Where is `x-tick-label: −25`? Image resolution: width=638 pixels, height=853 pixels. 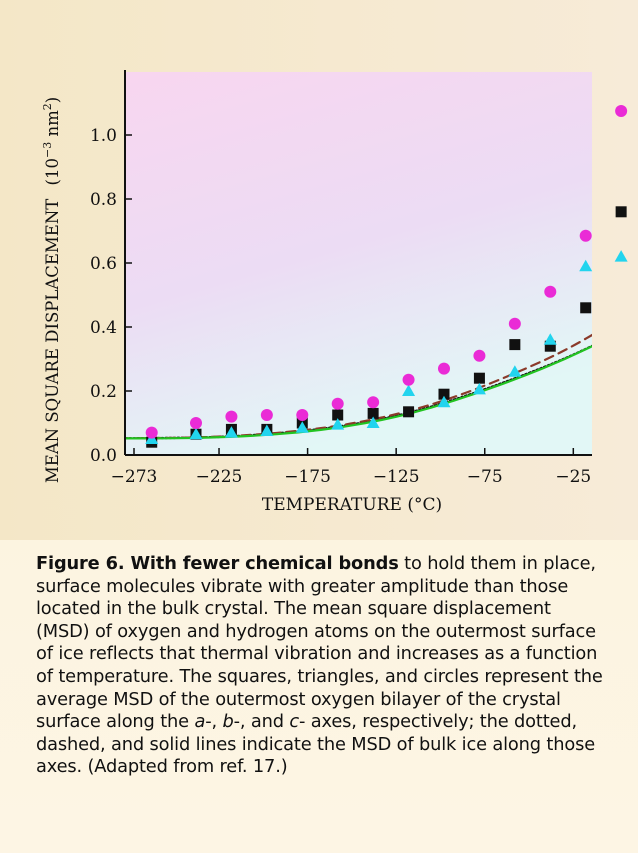
x-tick-label: −25 is located at coordinates (573, 477).